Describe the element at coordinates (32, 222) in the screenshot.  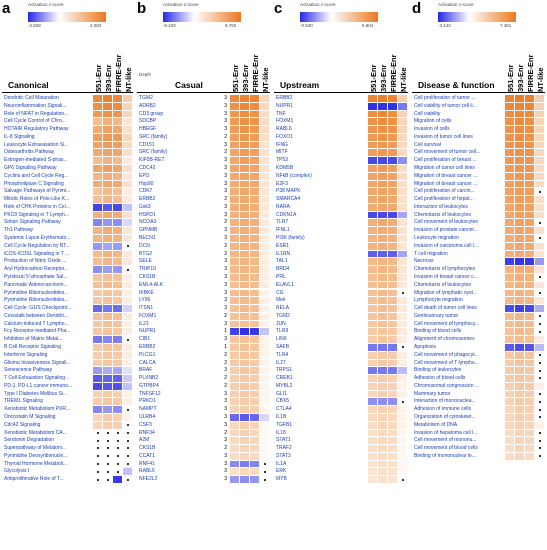
I see `row-label: Sirtuin Signaling Pathway` at that location.